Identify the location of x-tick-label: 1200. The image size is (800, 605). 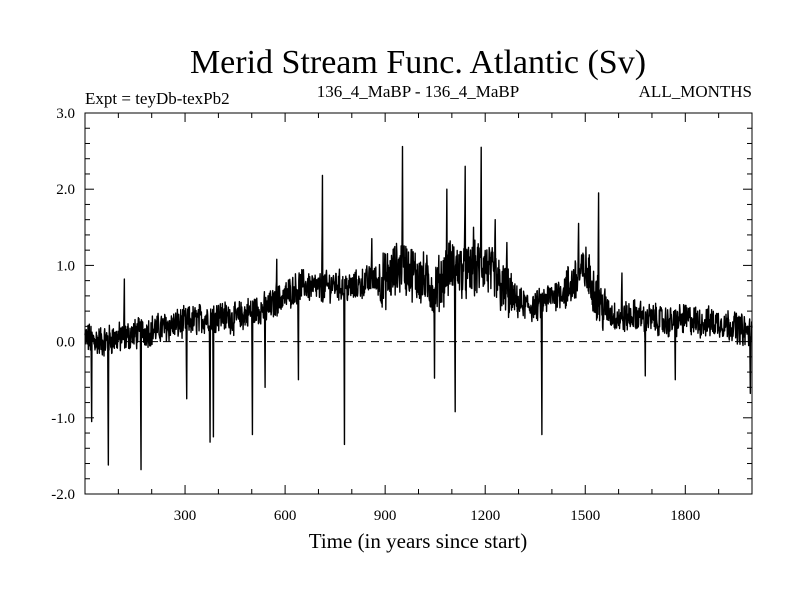
(485, 516).